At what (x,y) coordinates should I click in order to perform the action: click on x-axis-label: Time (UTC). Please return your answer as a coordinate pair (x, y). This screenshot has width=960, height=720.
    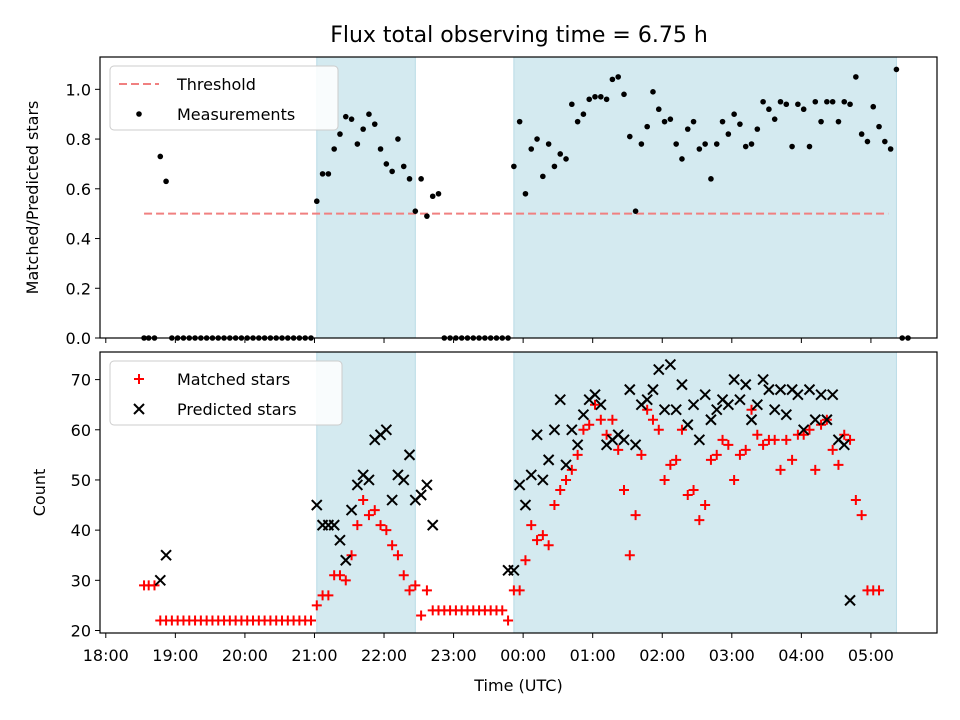
    Looking at the image, I should click on (517, 685).